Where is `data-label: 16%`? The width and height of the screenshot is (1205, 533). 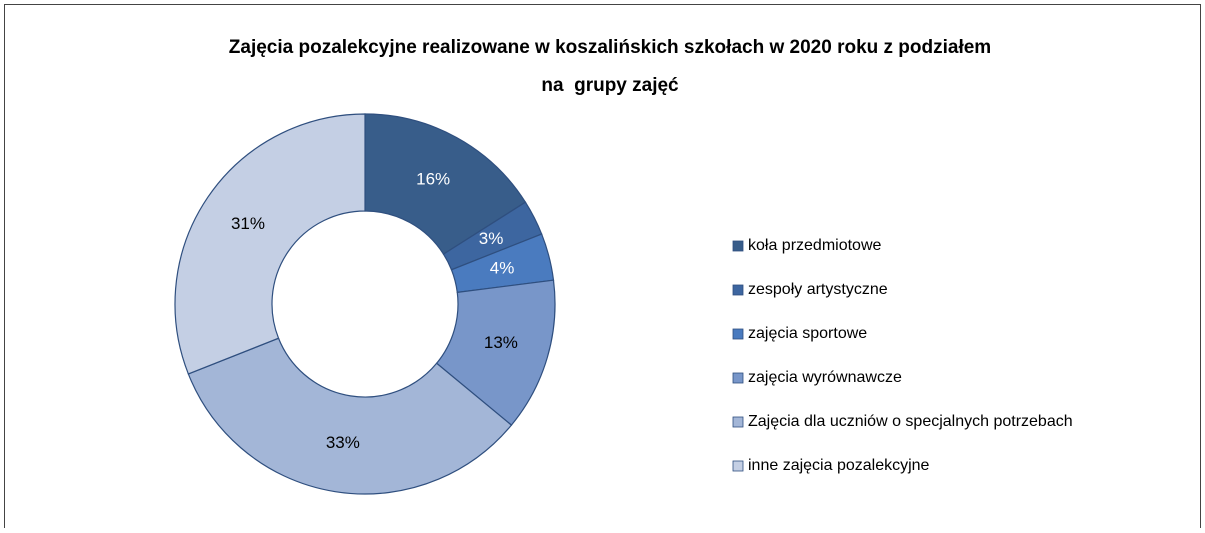
data-label: 16% is located at coordinates (433, 178).